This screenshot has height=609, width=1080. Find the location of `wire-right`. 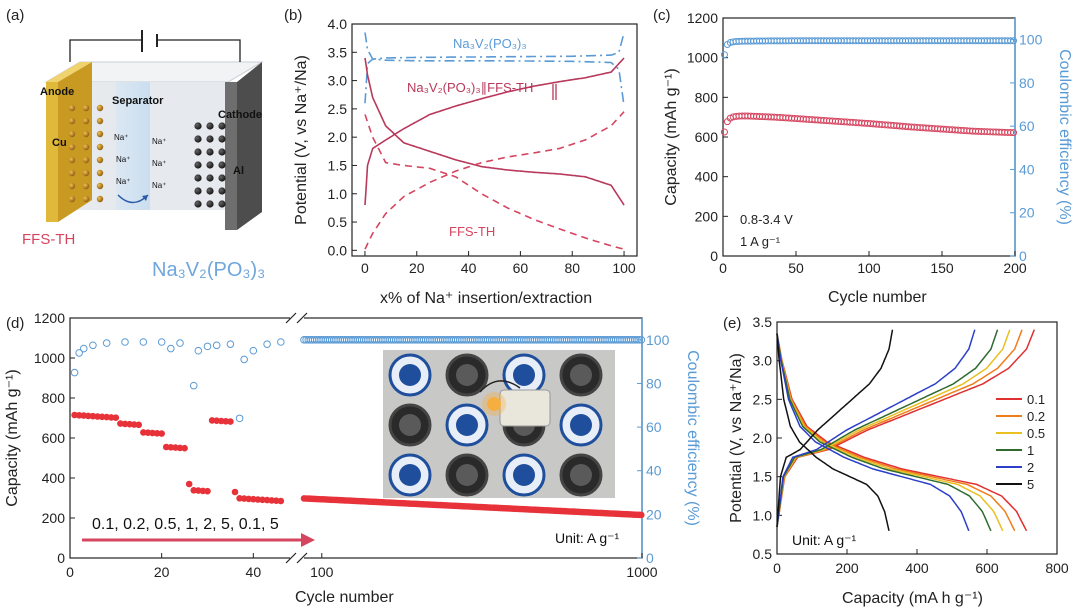

wire-right is located at coordinates (199, 50).